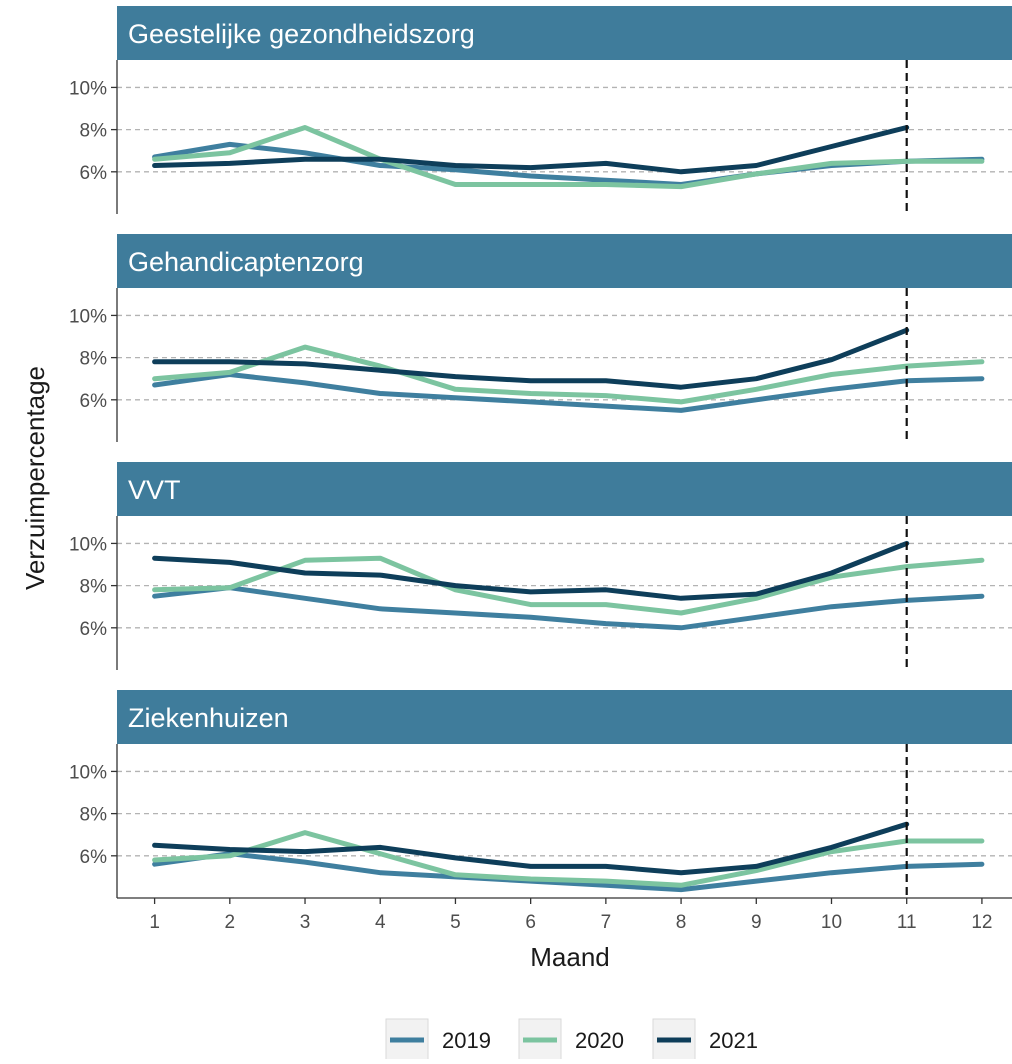 Image resolution: width=1012 pixels, height=1064 pixels. Describe the element at coordinates (831, 922) in the screenshot. I see `x-tick-label: 10` at that location.